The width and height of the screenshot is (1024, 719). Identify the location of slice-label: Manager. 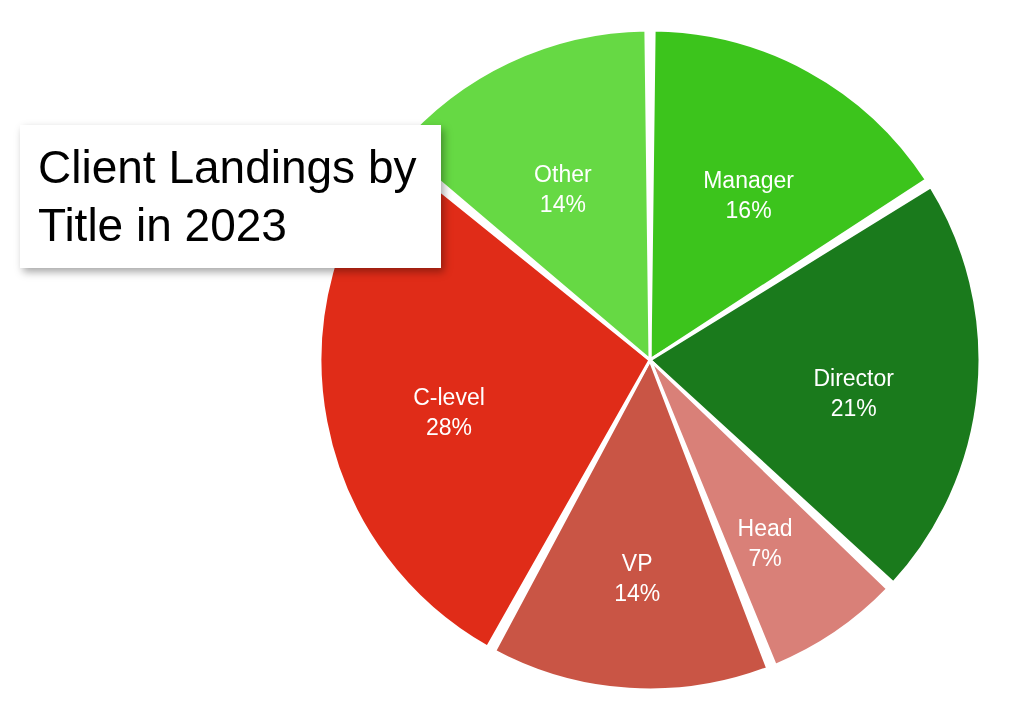
(749, 179).